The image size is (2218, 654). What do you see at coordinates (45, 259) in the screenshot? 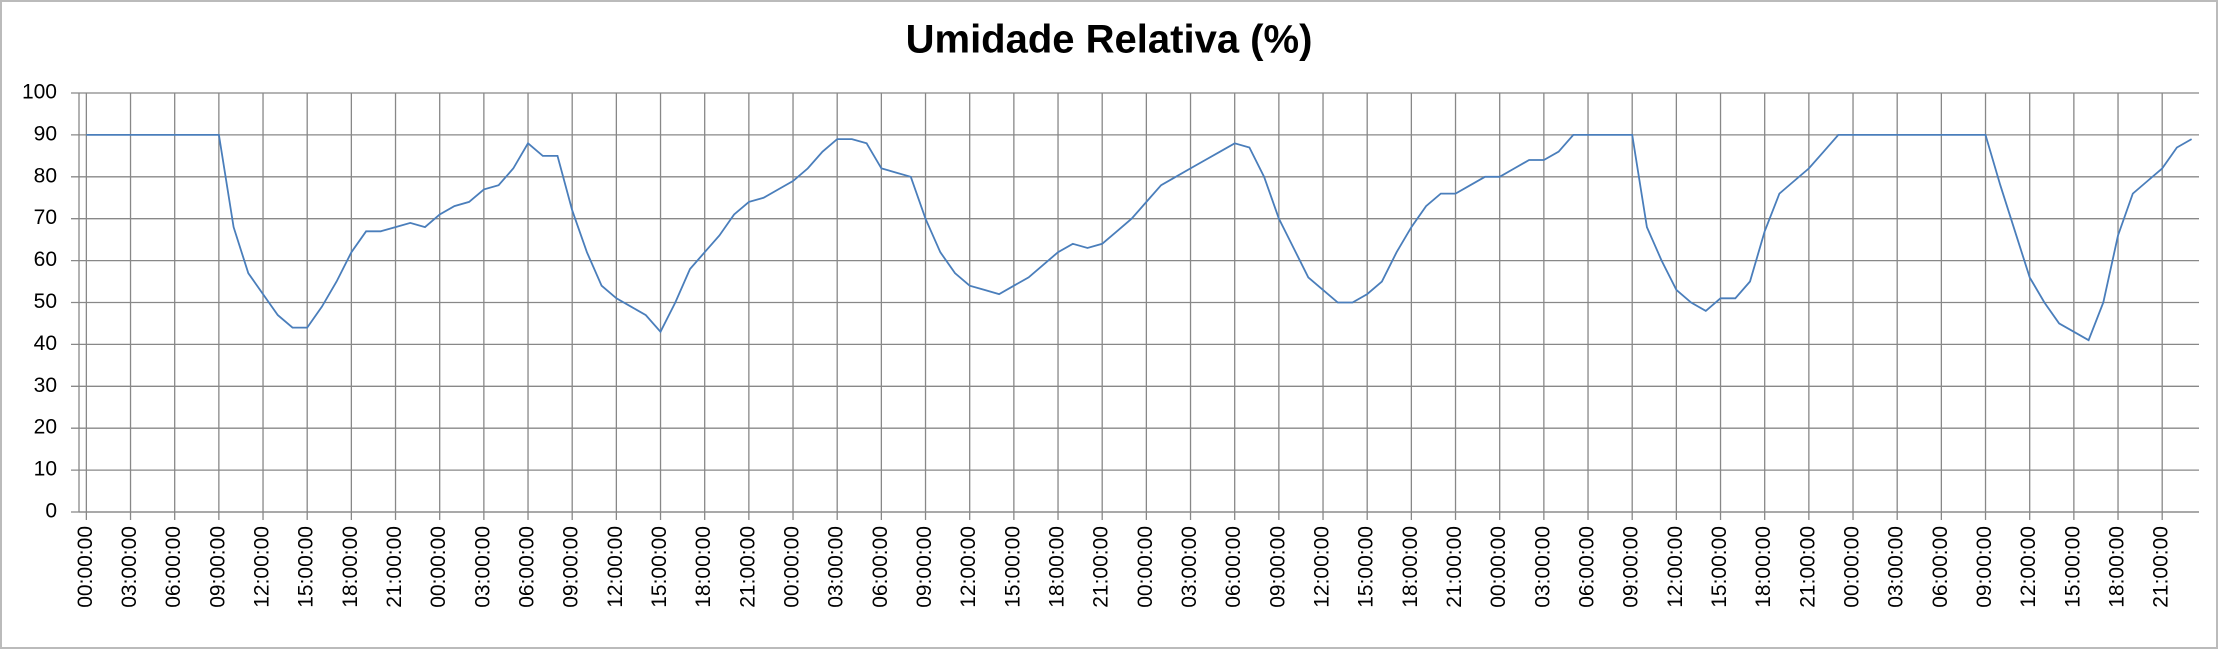
I see `y-tick-label: 60` at bounding box center [45, 259].